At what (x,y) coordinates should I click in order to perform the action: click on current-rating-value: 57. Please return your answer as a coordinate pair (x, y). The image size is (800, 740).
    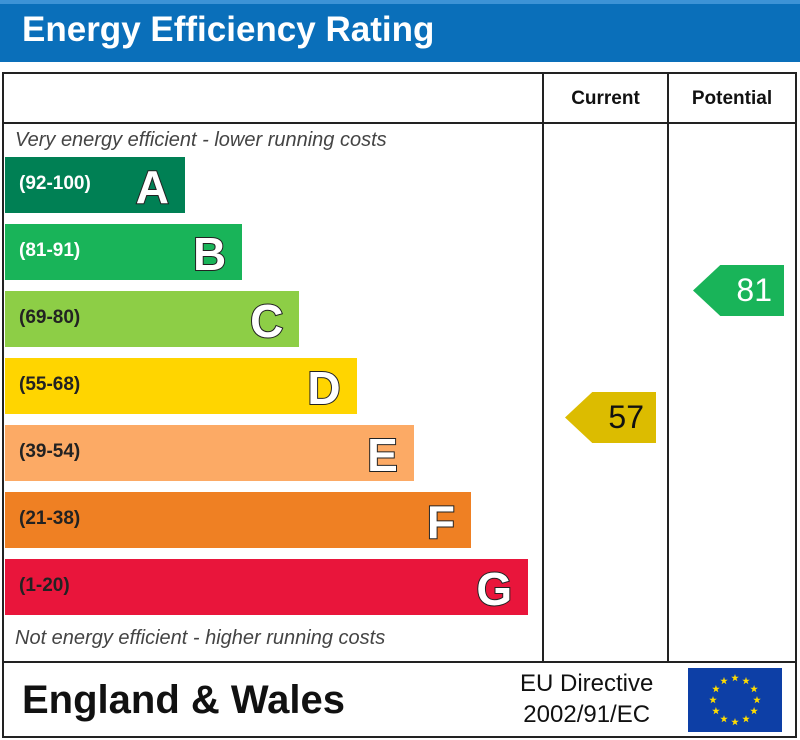
    Looking at the image, I should click on (626, 417).